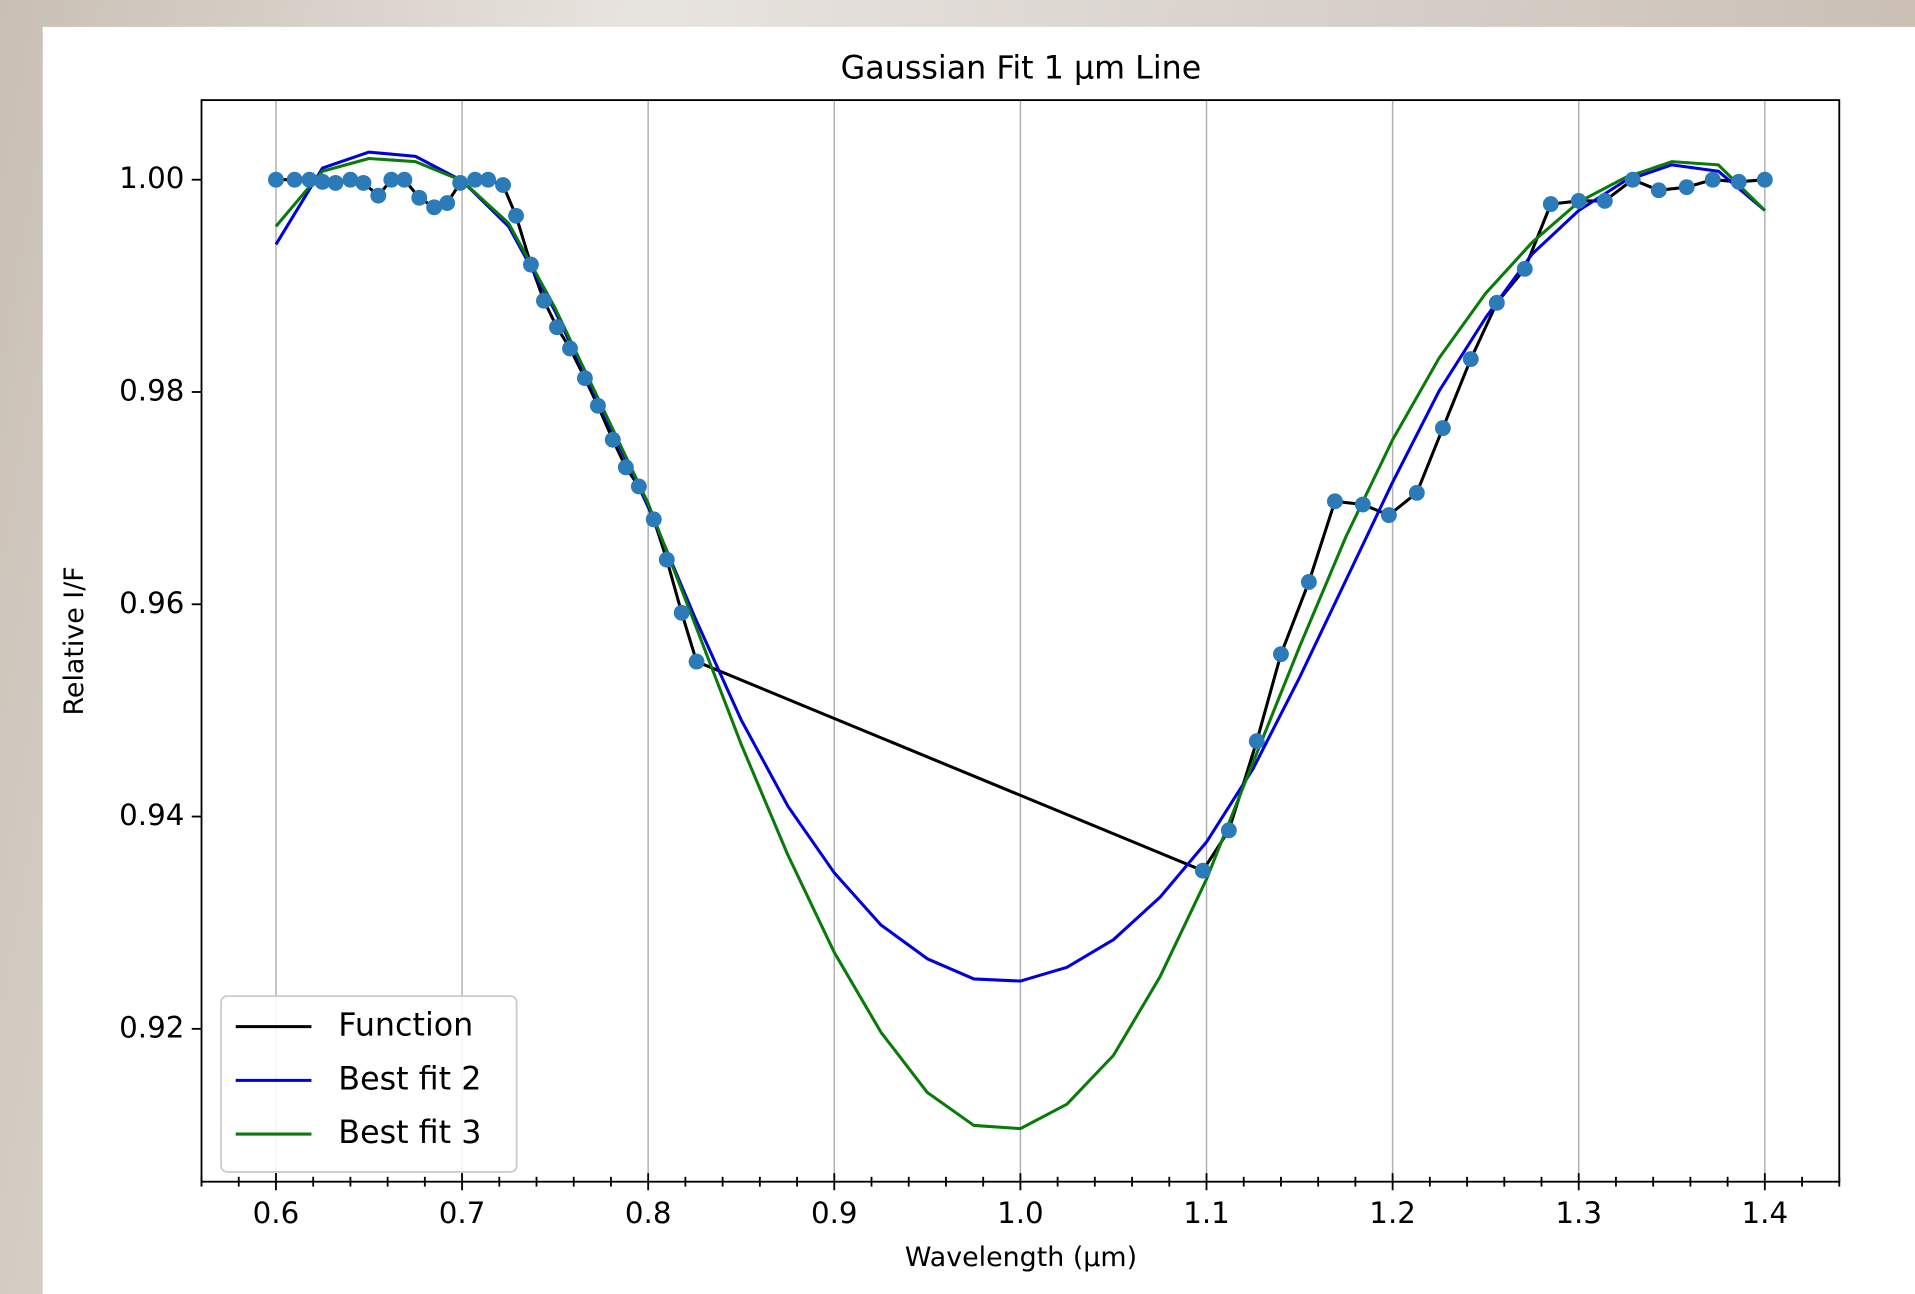 The height and width of the screenshot is (1294, 1915). What do you see at coordinates (151, 390) in the screenshot?
I see `y-tick-label: 0.98` at bounding box center [151, 390].